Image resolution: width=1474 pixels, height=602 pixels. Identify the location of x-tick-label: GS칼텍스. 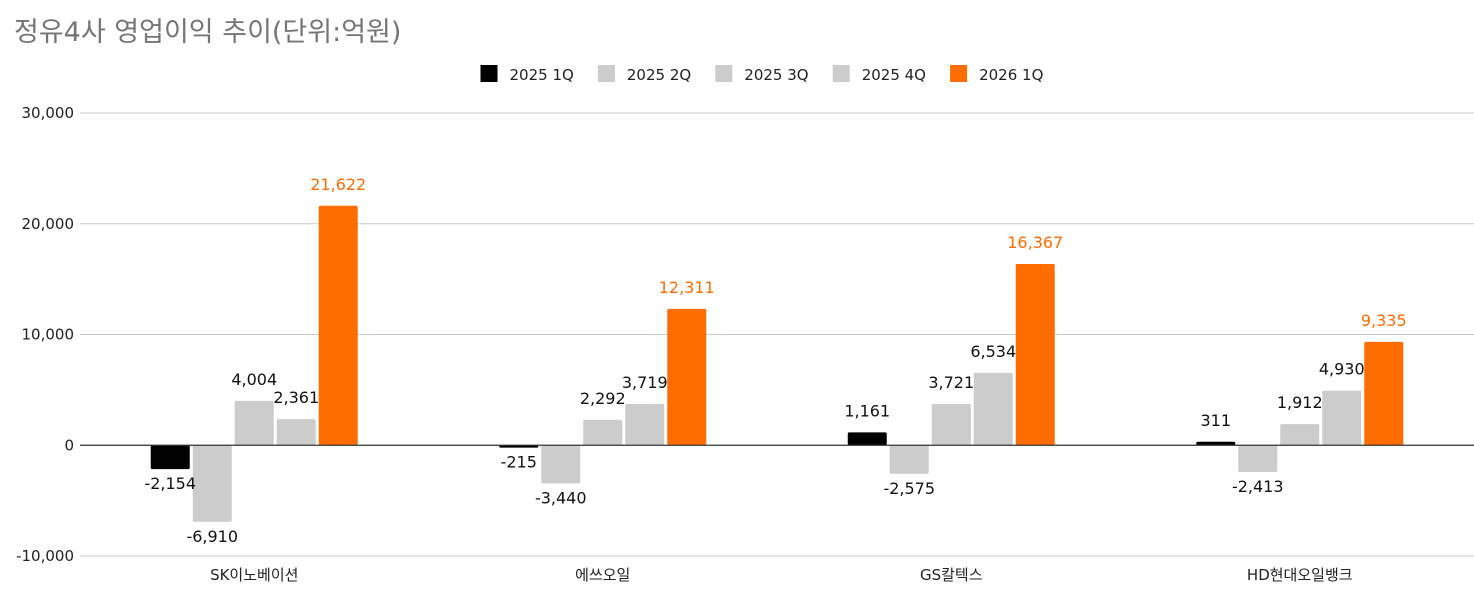
(951, 575).